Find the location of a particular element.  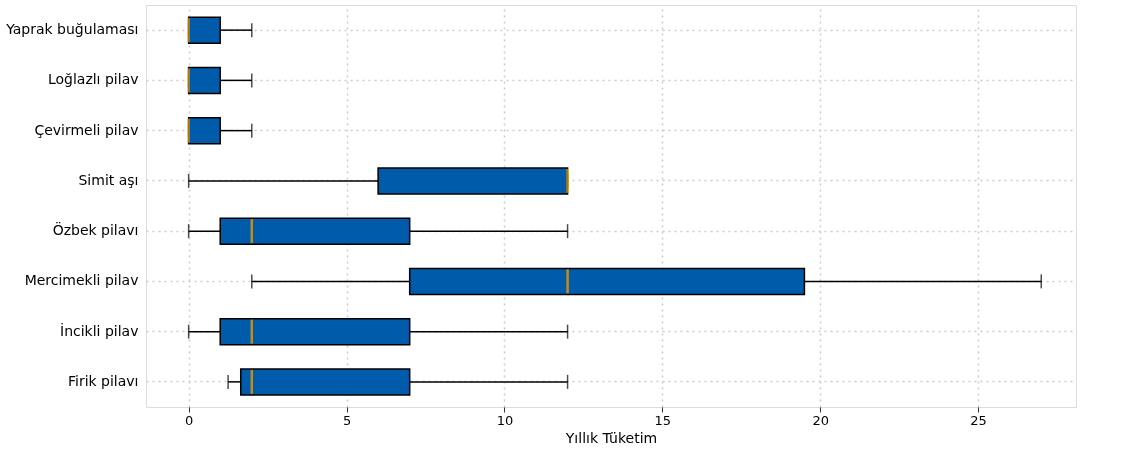

x-tick-label: 5 is located at coordinates (347, 420).